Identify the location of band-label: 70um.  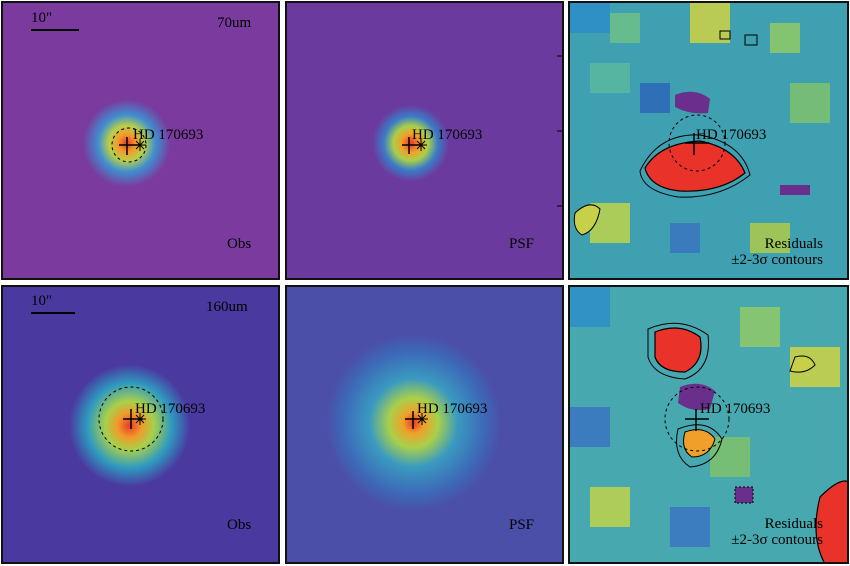
(234, 23).